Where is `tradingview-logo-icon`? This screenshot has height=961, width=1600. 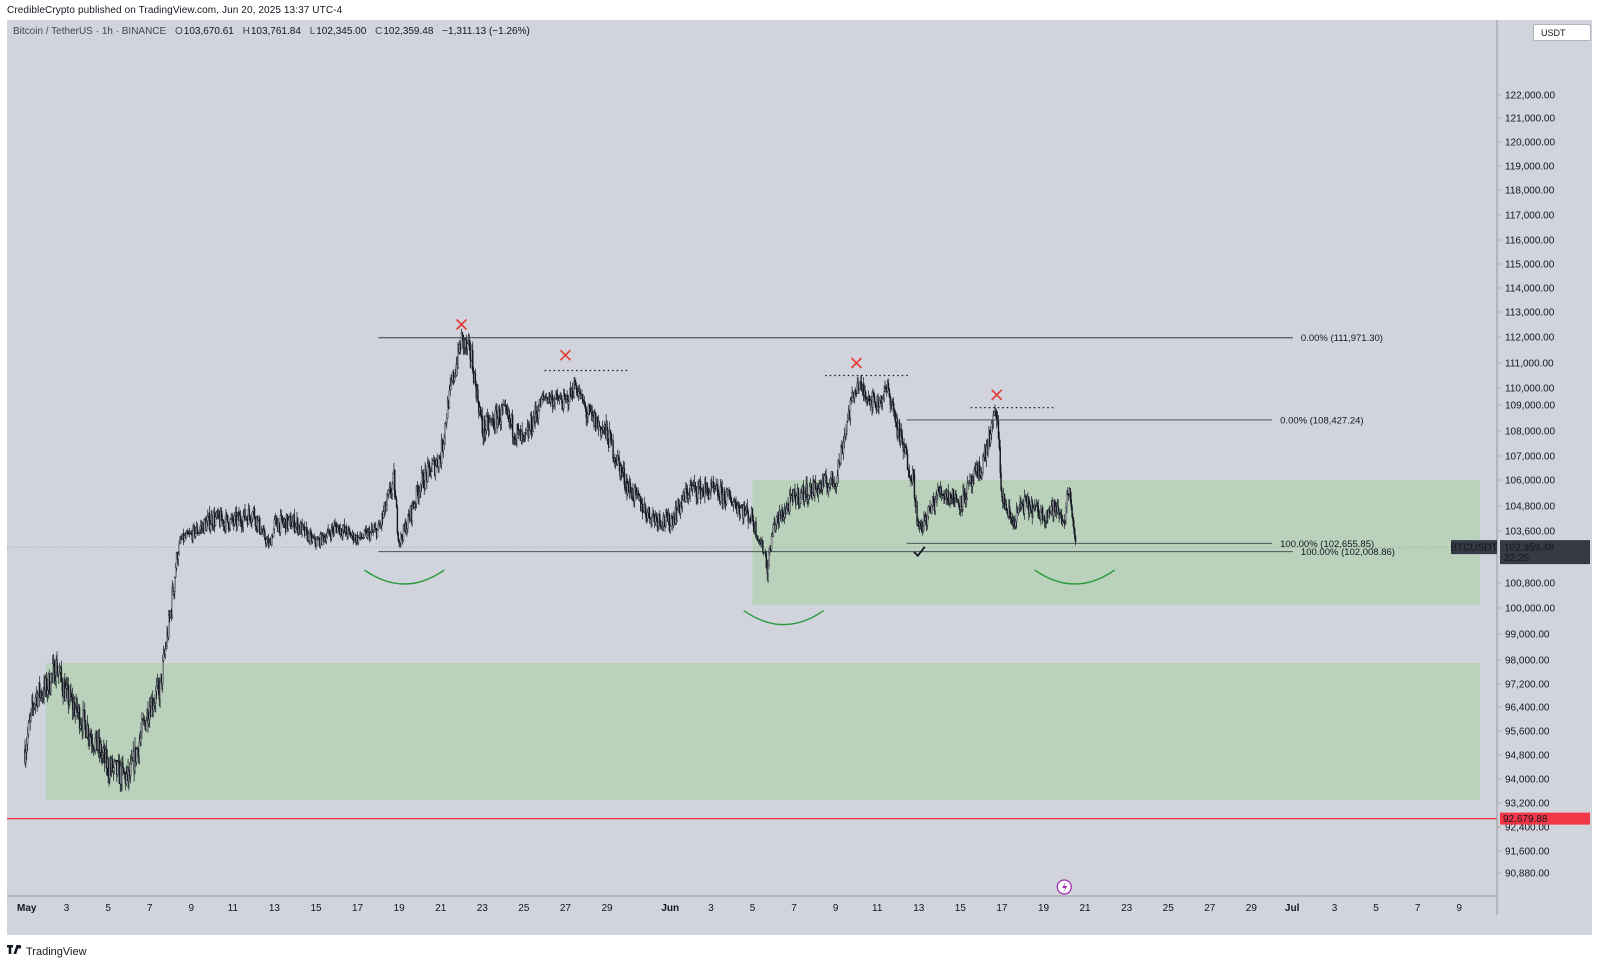 tradingview-logo-icon is located at coordinates (15, 951).